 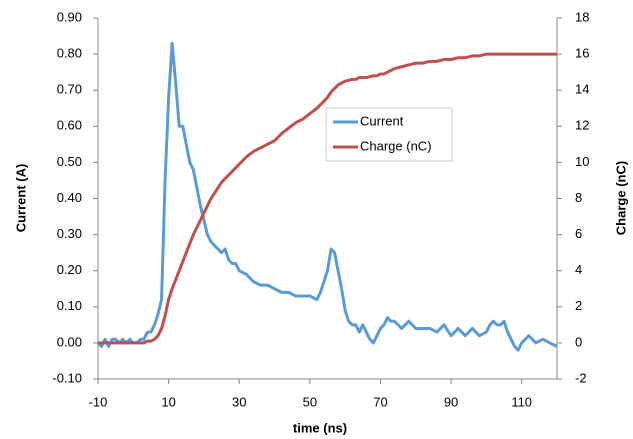 What do you see at coordinates (310, 401) in the screenshot?
I see `x-tick-label: 50` at bounding box center [310, 401].